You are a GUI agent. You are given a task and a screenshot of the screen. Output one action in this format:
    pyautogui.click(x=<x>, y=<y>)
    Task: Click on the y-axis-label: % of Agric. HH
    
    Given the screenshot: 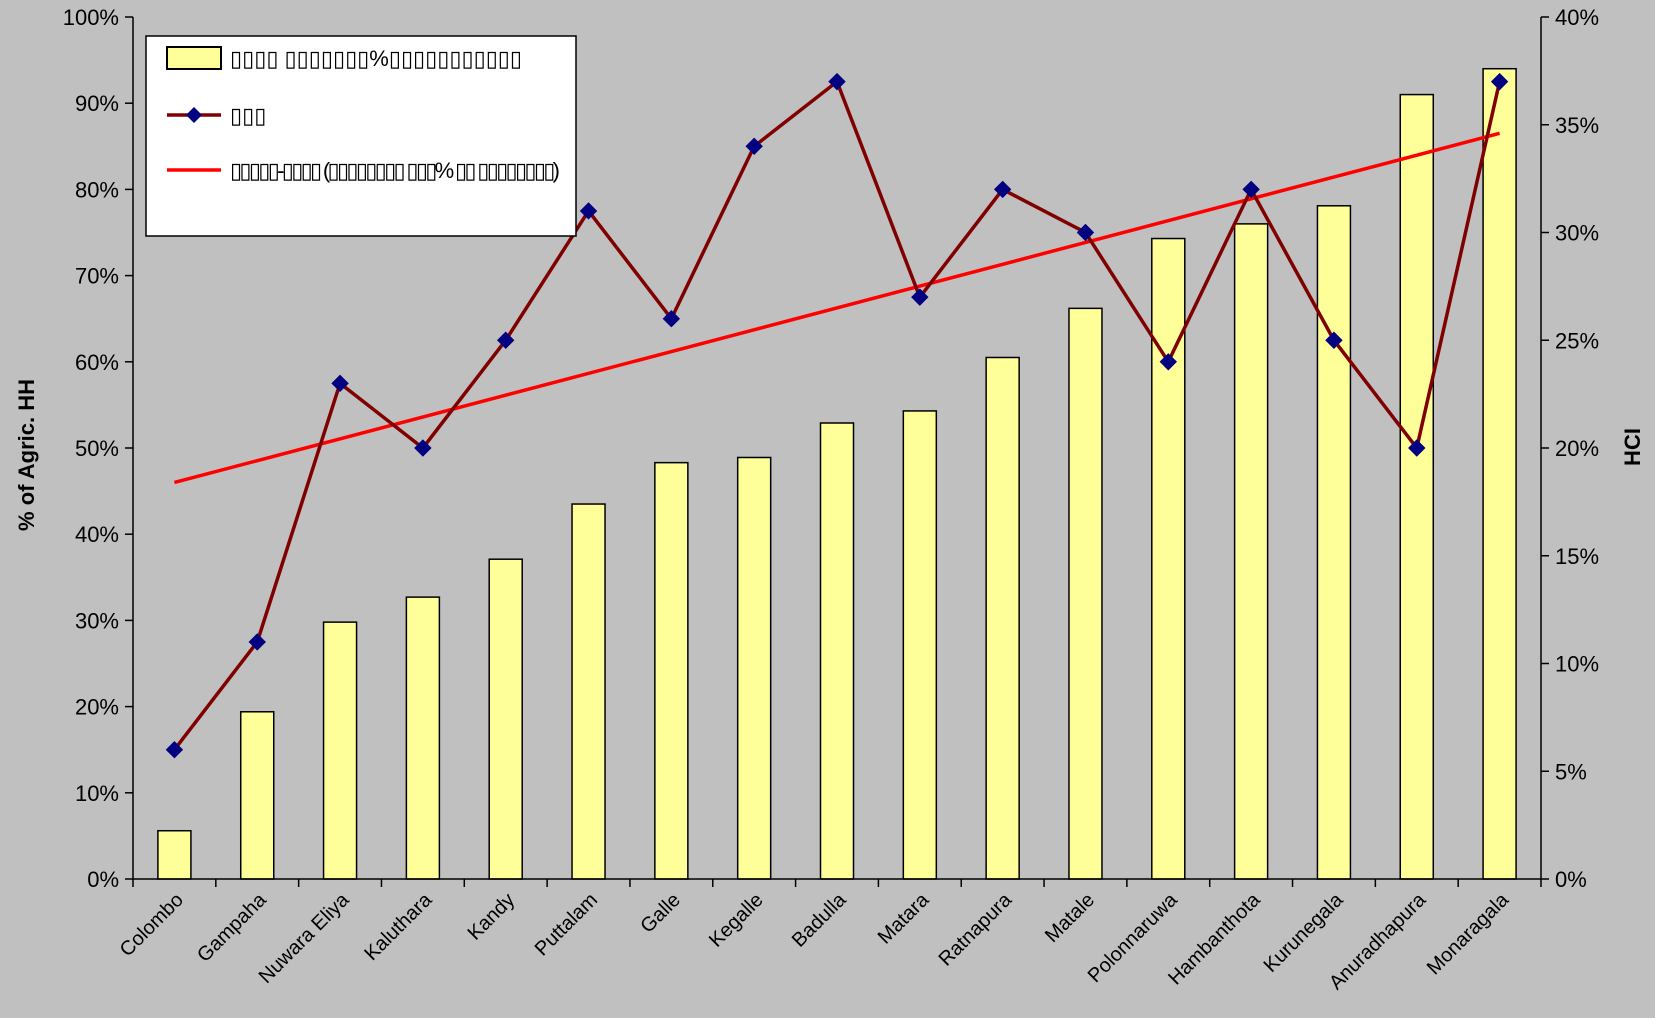 What is the action you would take?
    pyautogui.click(x=26, y=455)
    